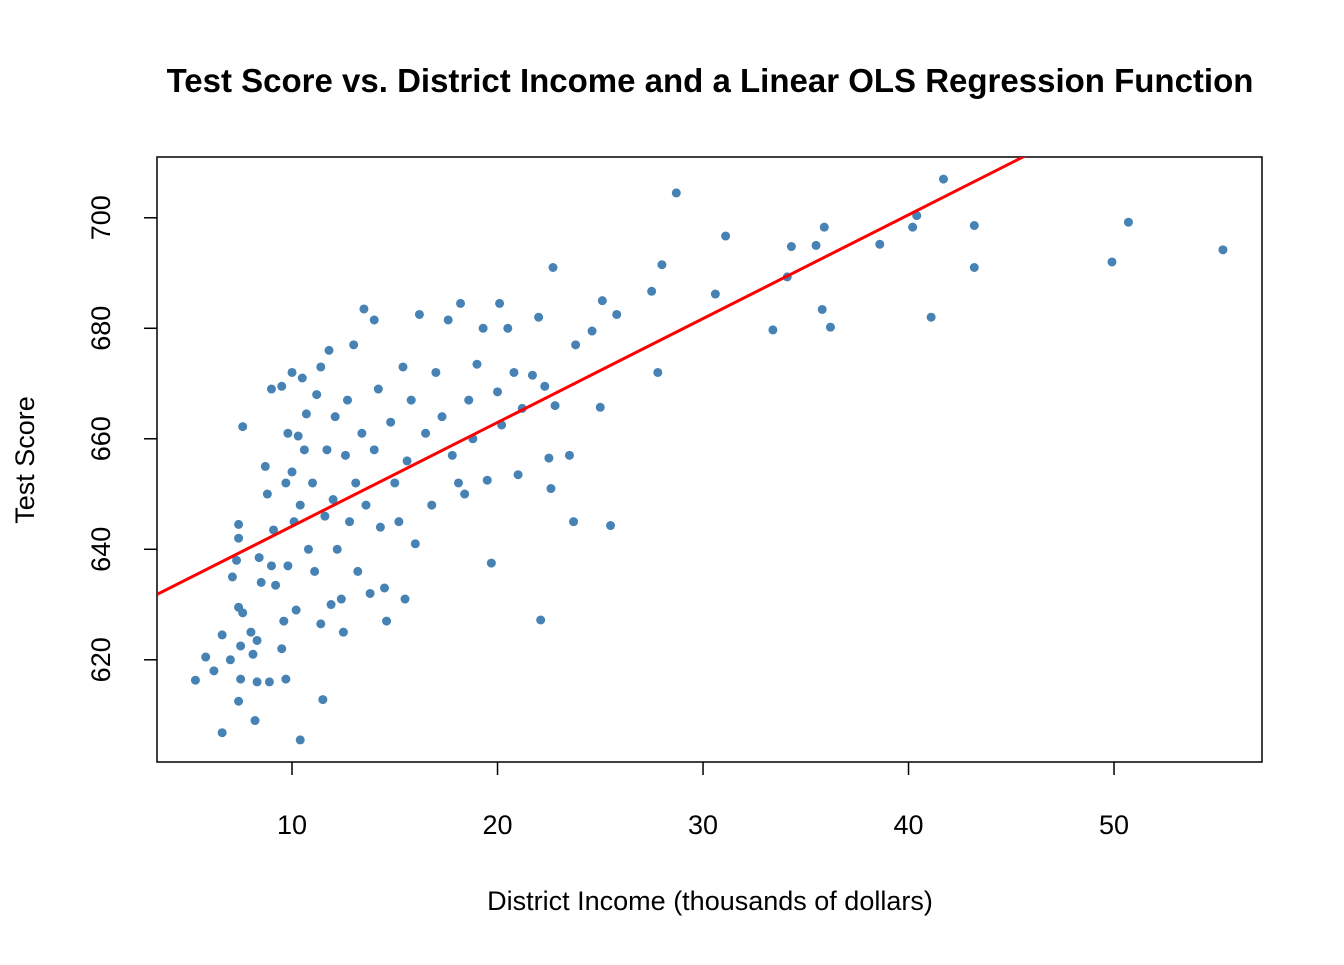  What do you see at coordinates (101, 549) in the screenshot?
I see `y-tick-label: 640` at bounding box center [101, 549].